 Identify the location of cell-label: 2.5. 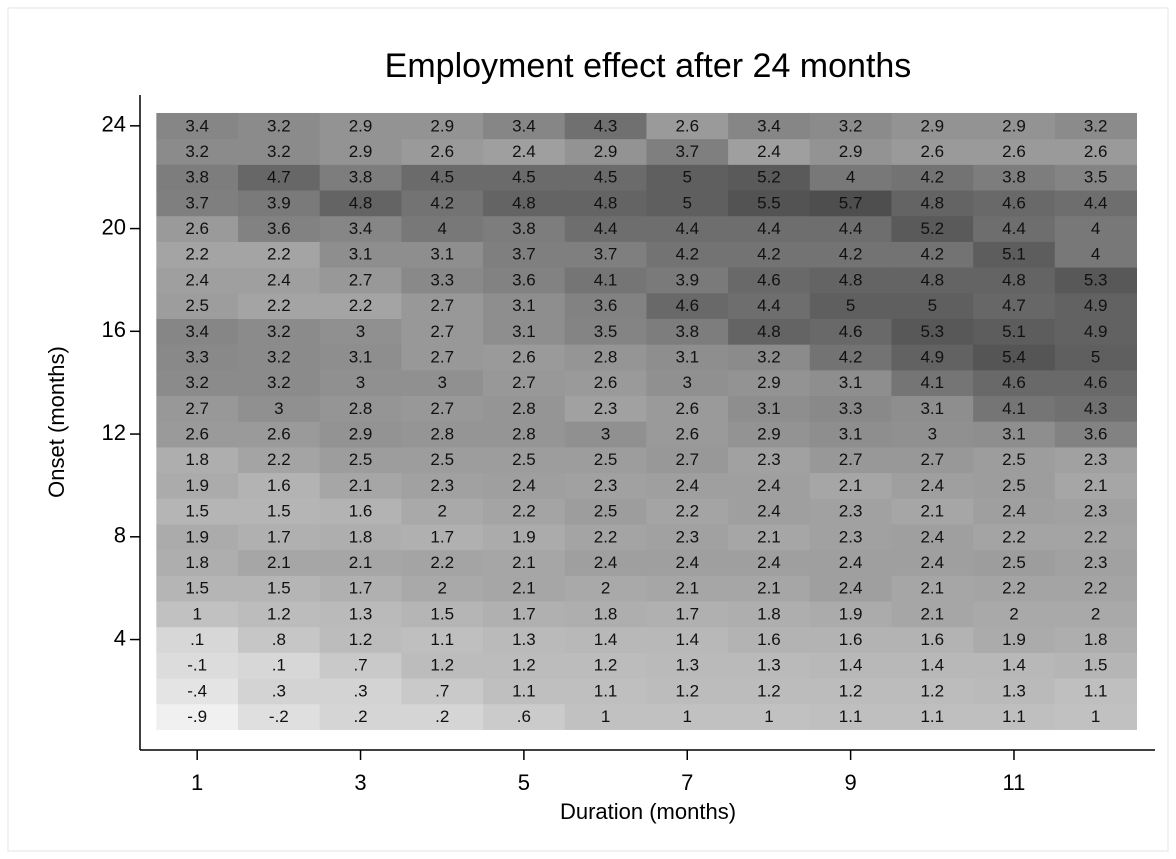
(197, 305).